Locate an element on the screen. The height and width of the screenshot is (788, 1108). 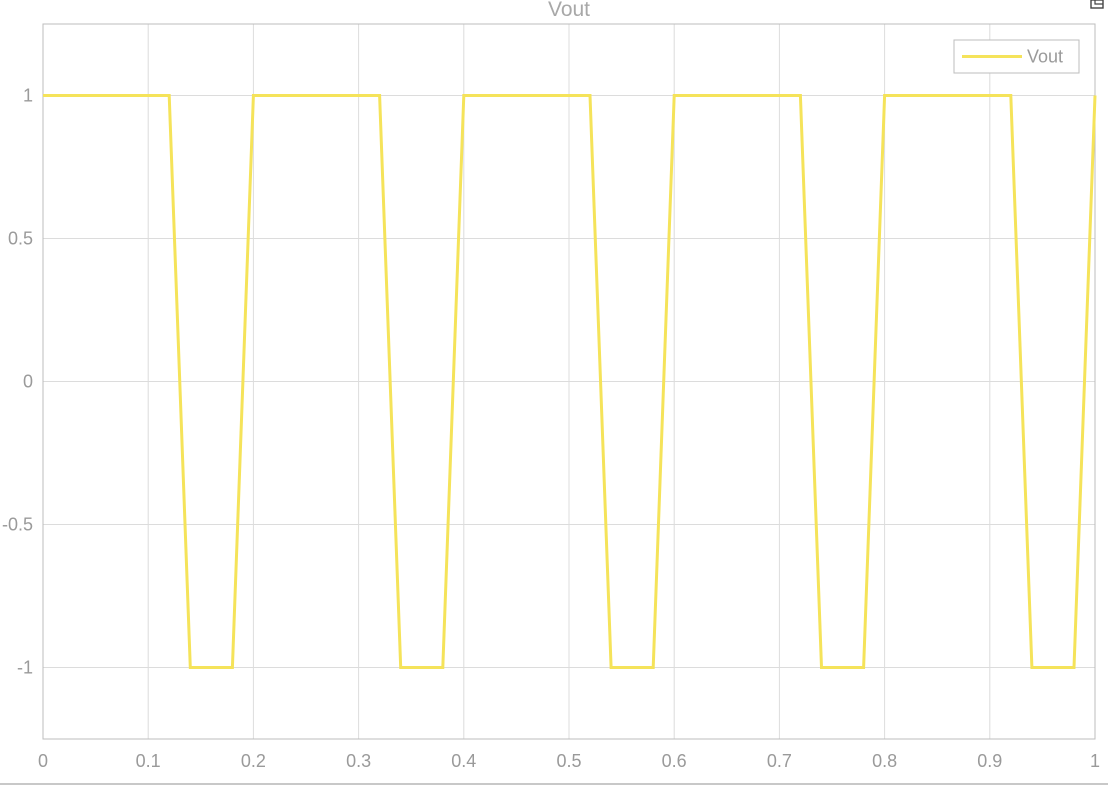
x-tick-label: 0.7 is located at coordinates (779, 761).